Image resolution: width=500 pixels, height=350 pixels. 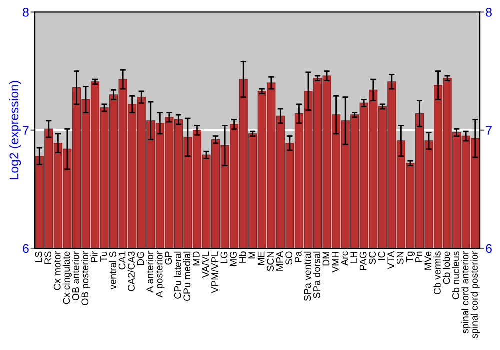 I want to click on x-tick-label: GP, so click(x=168, y=258).